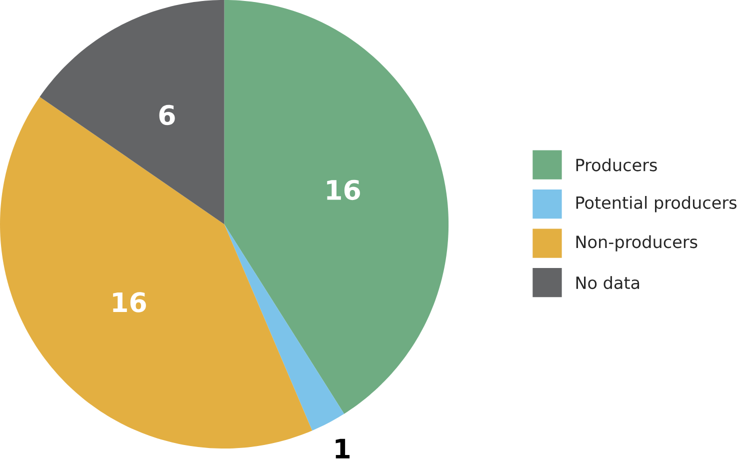  I want to click on legend-label: Non-producers, so click(637, 243).